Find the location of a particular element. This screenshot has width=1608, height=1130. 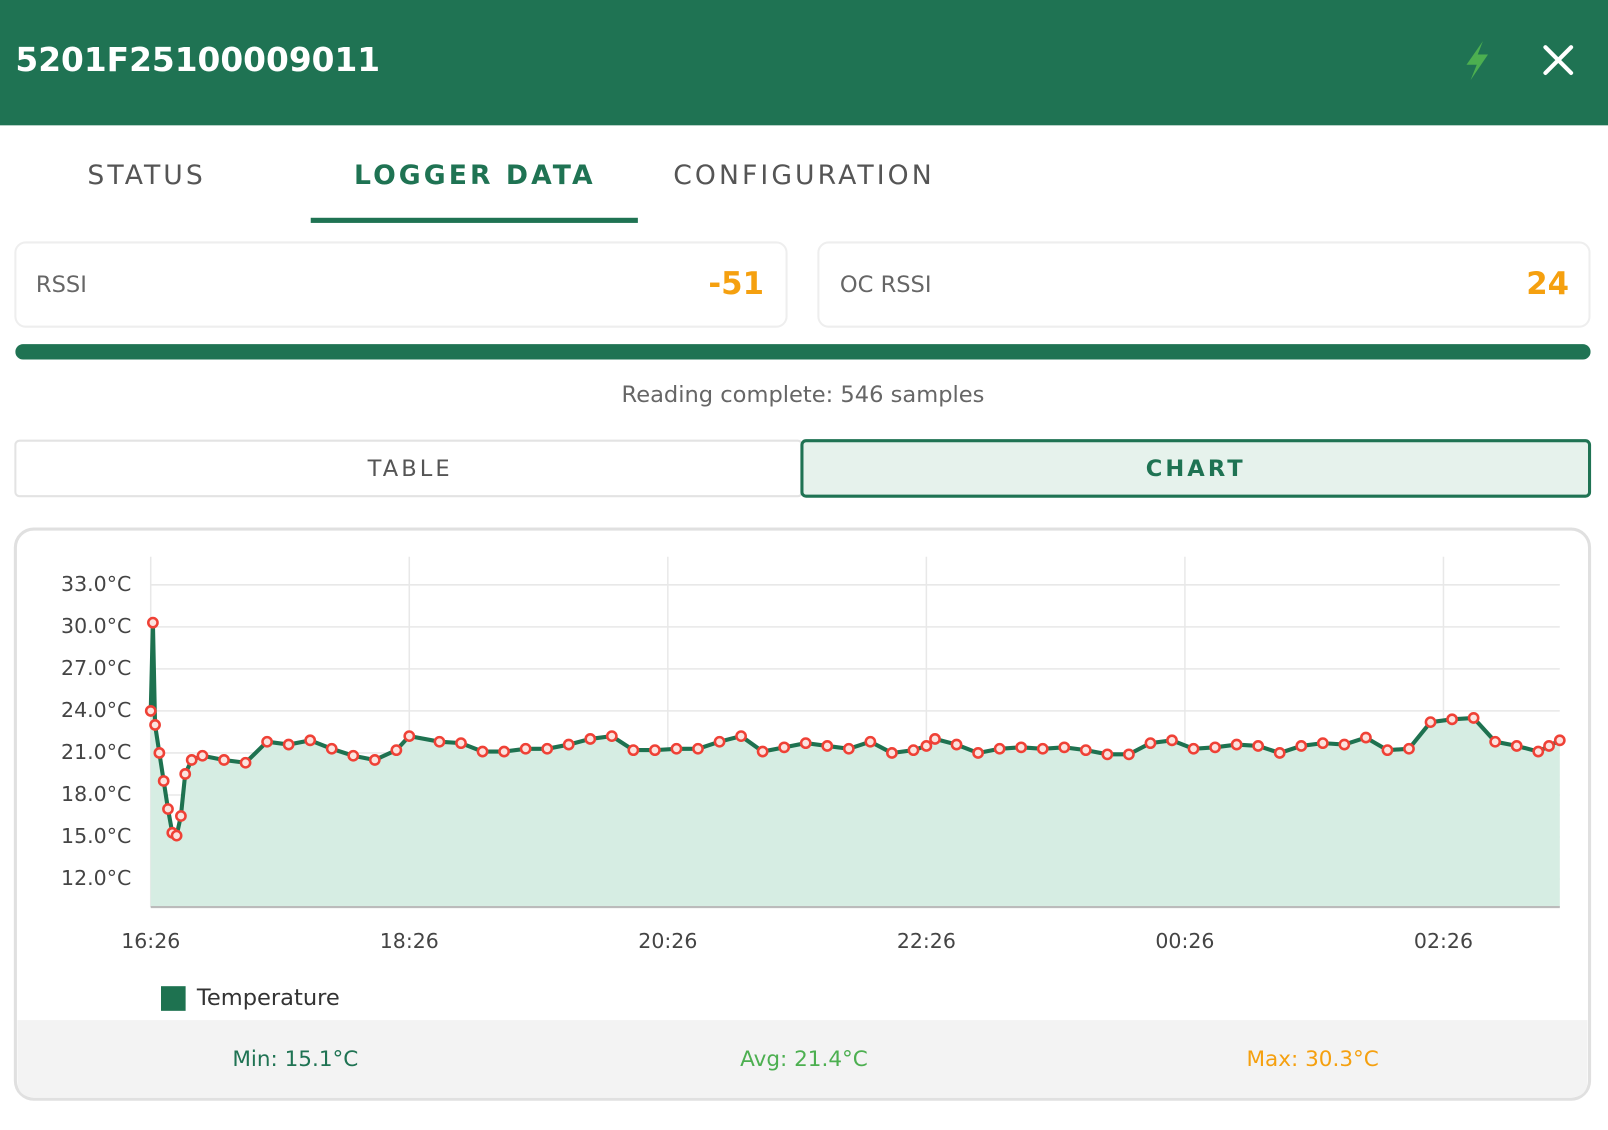

y-tick-label: 18.0°C is located at coordinates (96, 794).